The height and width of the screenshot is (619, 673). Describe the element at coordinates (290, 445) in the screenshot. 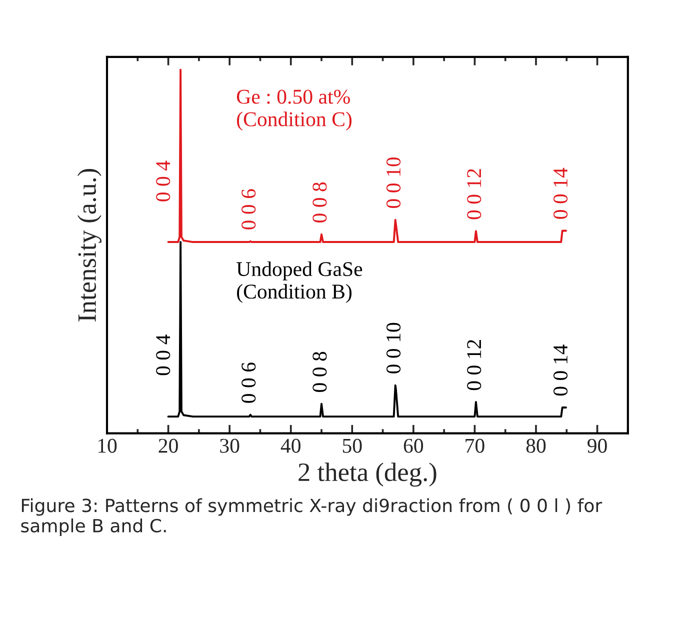

I see `x-tick-label: 40` at that location.